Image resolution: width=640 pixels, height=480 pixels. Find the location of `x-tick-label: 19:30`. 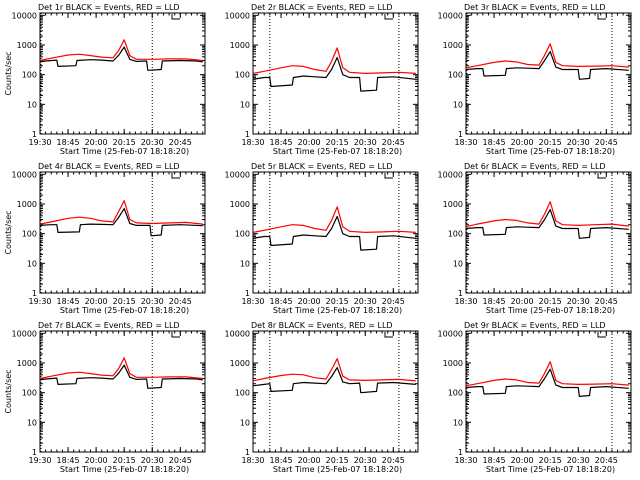

x-tick-label: 19:30 is located at coordinates (39, 460).